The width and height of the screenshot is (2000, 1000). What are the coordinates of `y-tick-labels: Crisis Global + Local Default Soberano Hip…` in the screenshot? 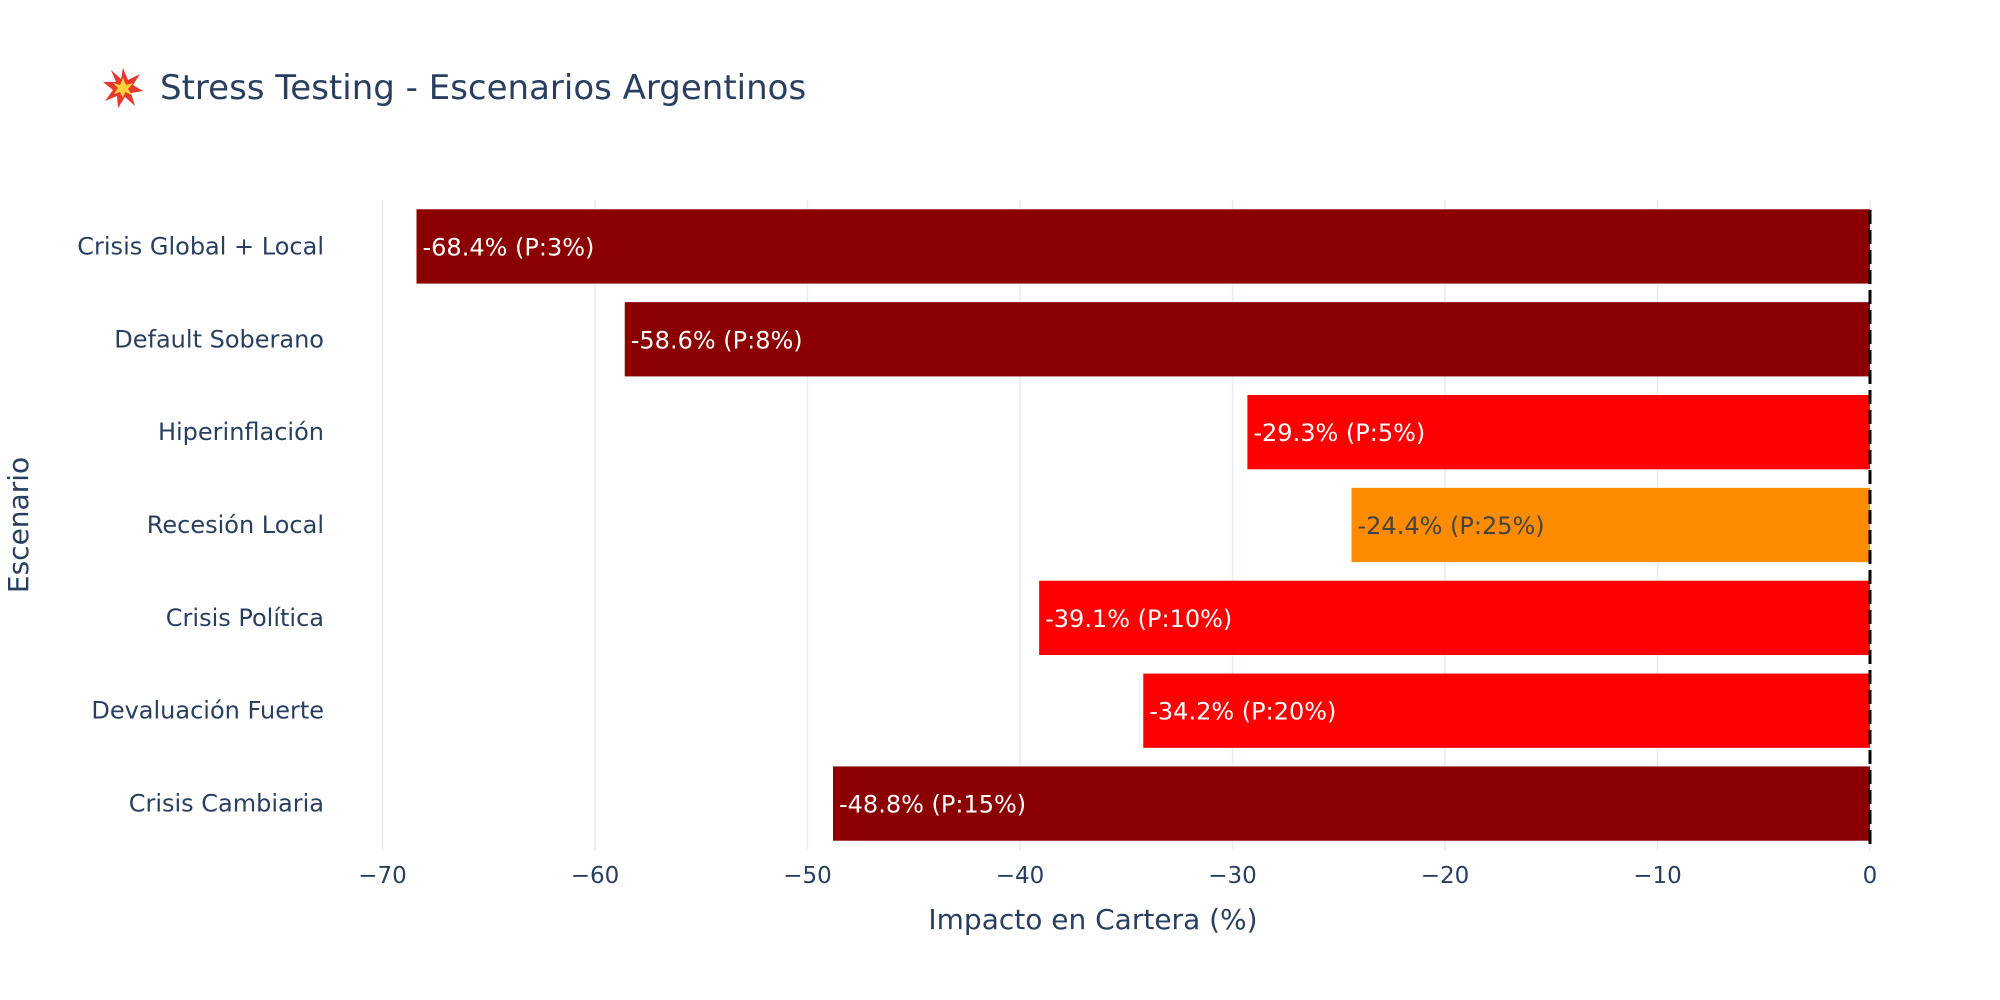 It's located at (200, 524).